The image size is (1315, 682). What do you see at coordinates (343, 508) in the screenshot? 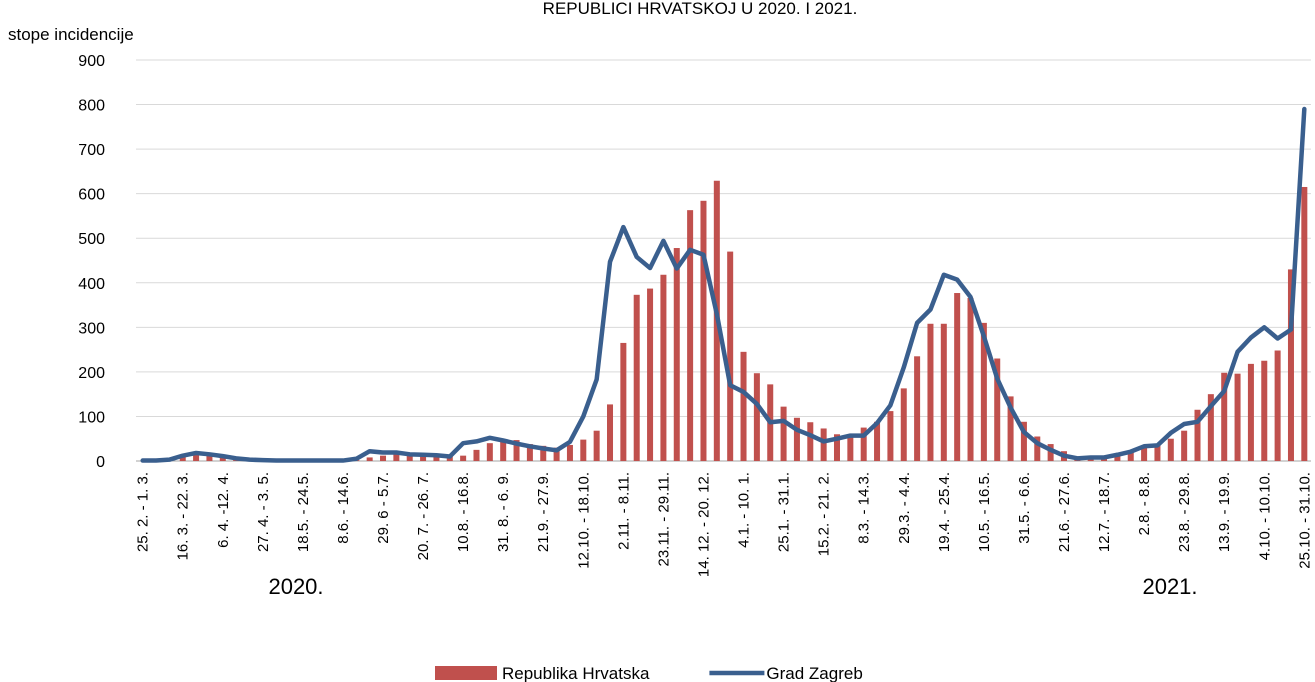
I see `x-tick-label: 8.6. - 14.6.` at bounding box center [343, 508].